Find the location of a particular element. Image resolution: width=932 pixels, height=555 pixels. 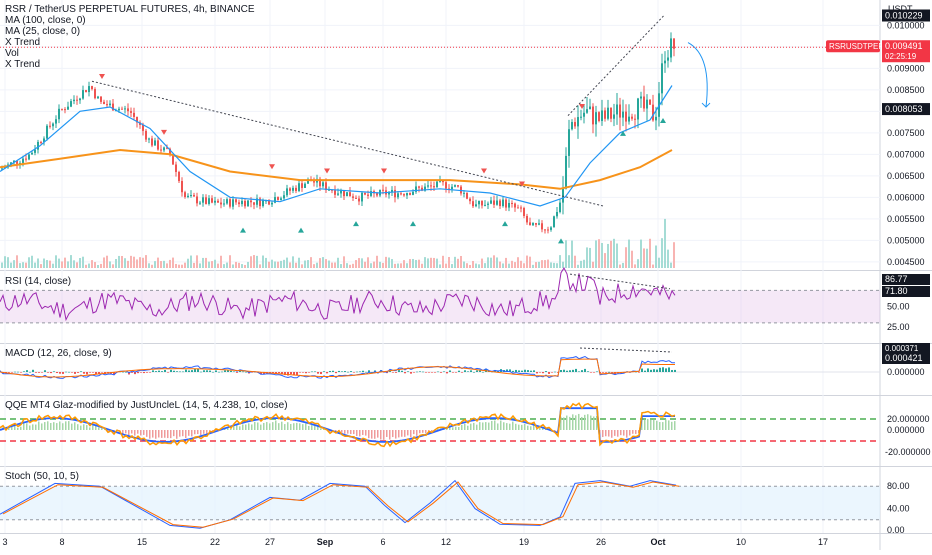

macd-title: MACD (12, 26, close, 9) is located at coordinates (58, 353).